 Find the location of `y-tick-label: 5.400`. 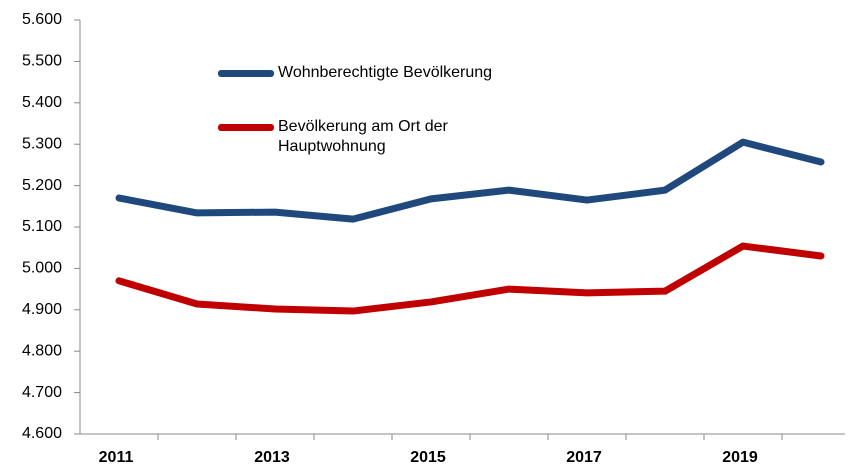

y-tick-label: 5.400 is located at coordinates (42, 102).